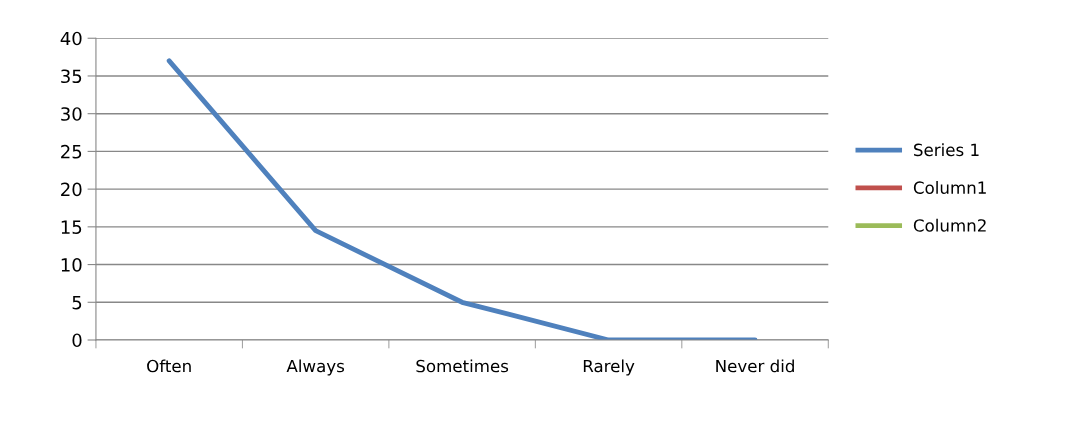 The height and width of the screenshot is (425, 1066). What do you see at coordinates (71, 227) in the screenshot?
I see `y-tick-label: 15` at bounding box center [71, 227].